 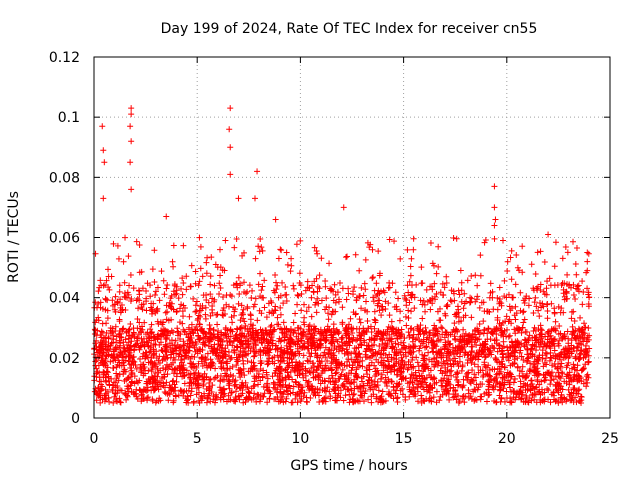 I want to click on y-tick-label: 0.02, so click(x=64, y=359).